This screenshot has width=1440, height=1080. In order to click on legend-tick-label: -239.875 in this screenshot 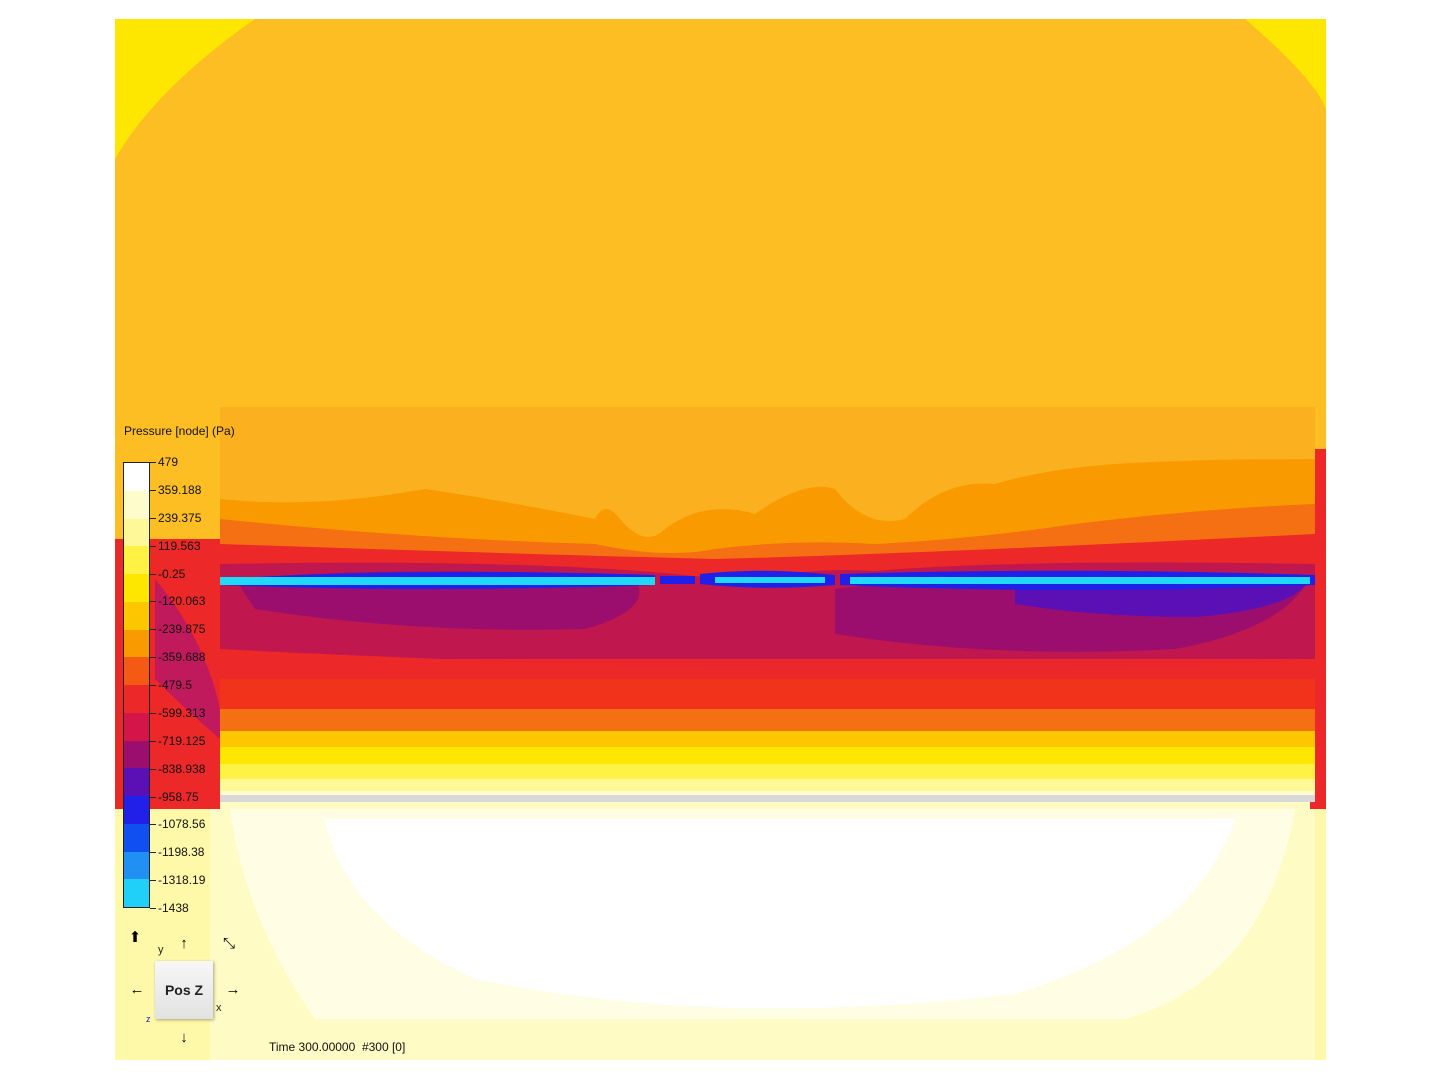, I will do `click(182, 629)`.